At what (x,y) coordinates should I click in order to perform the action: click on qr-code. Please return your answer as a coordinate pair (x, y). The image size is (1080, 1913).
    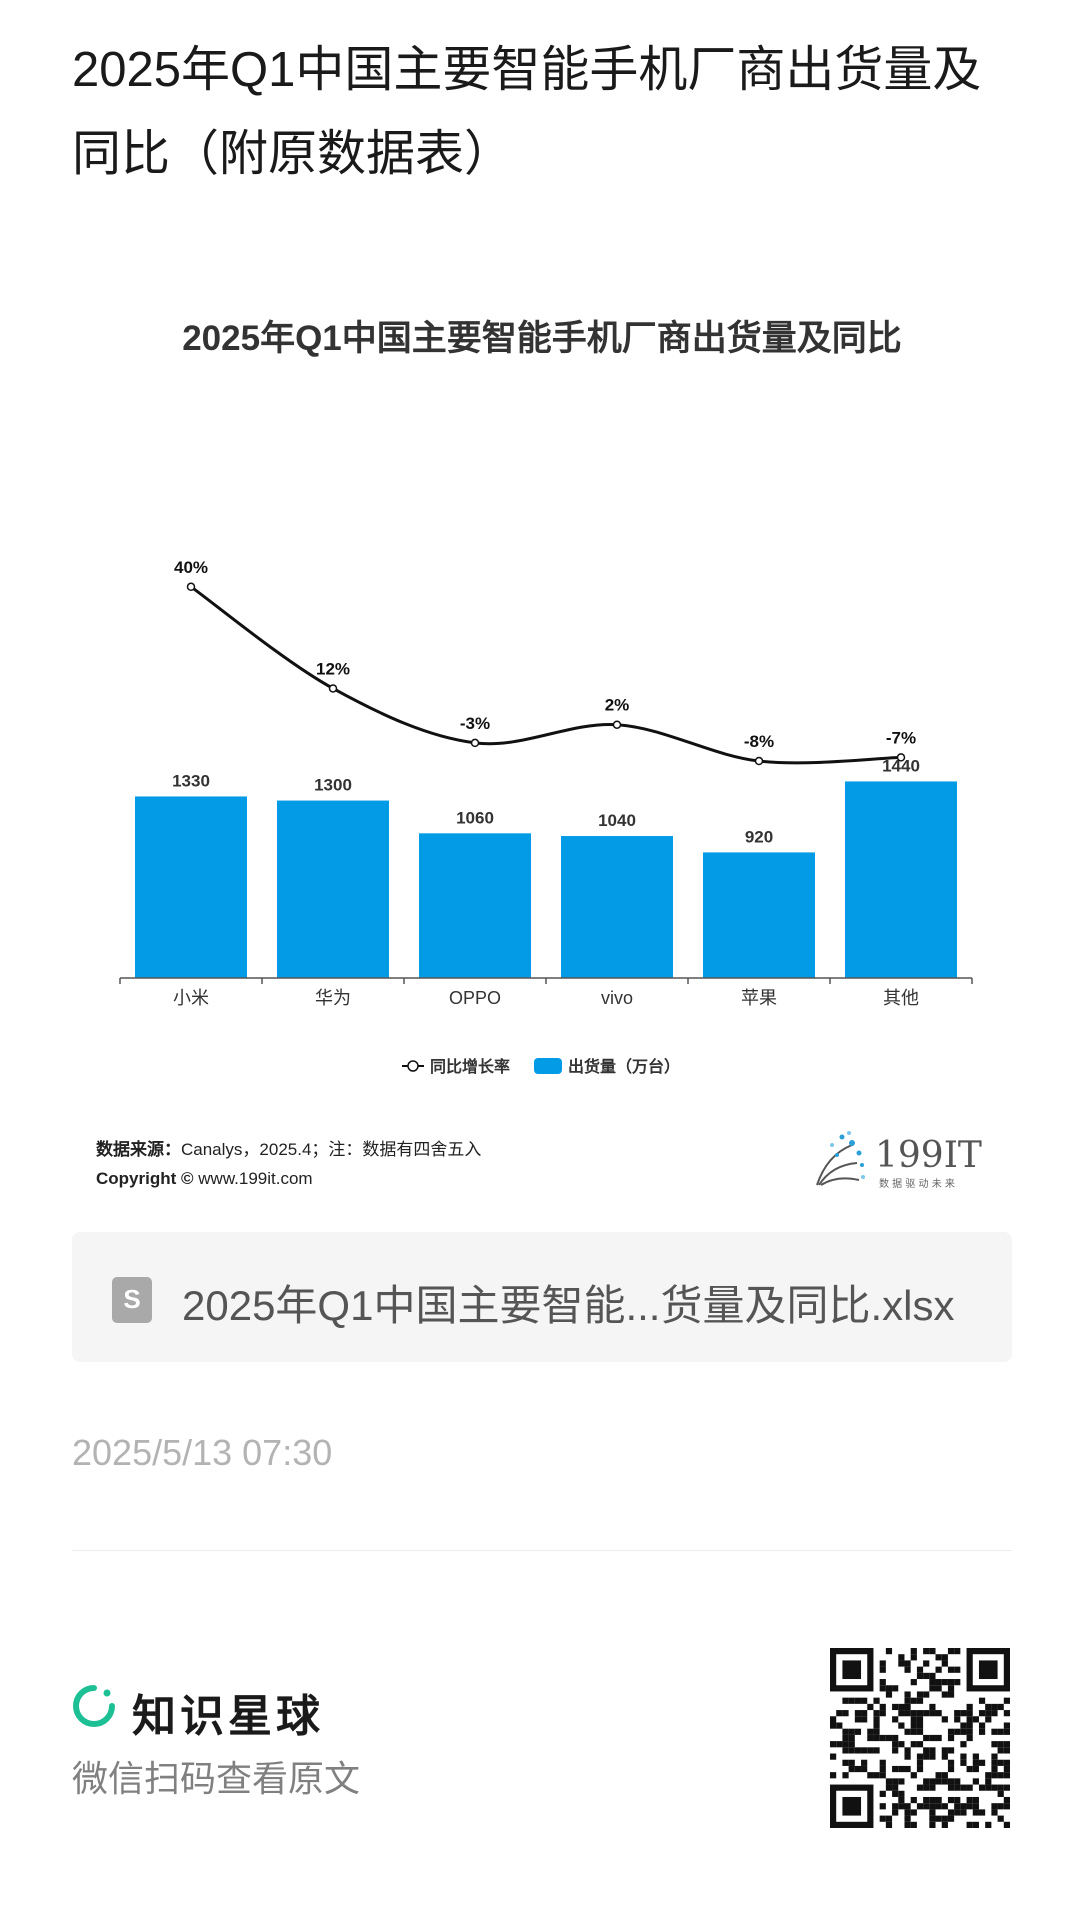
    Looking at the image, I should click on (920, 1738).